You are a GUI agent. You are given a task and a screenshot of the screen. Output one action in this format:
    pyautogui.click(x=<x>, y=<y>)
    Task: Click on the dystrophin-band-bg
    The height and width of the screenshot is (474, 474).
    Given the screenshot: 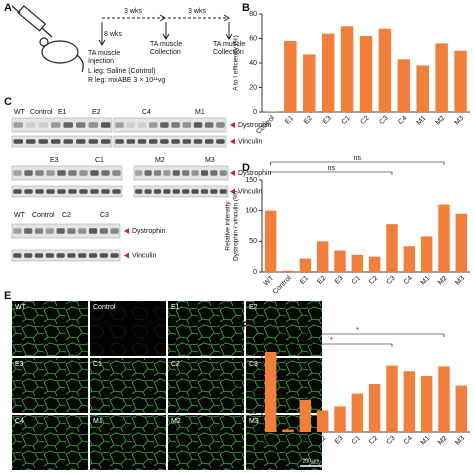 What is the action you would take?
    pyautogui.click(x=170, y=125)
    